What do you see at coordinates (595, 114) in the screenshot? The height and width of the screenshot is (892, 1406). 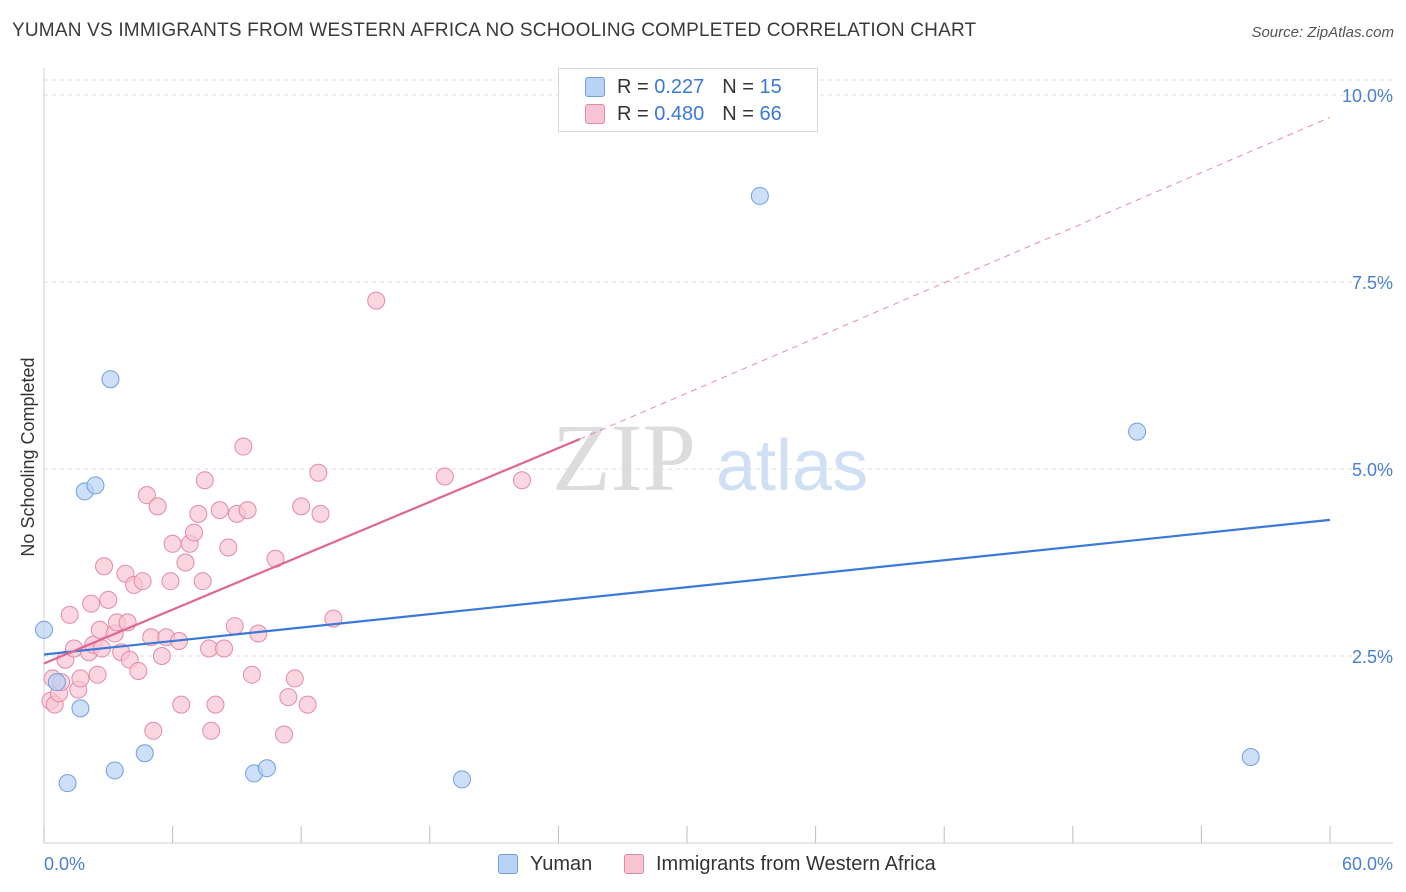 I see `legend-swatch-western-africa` at bounding box center [595, 114].